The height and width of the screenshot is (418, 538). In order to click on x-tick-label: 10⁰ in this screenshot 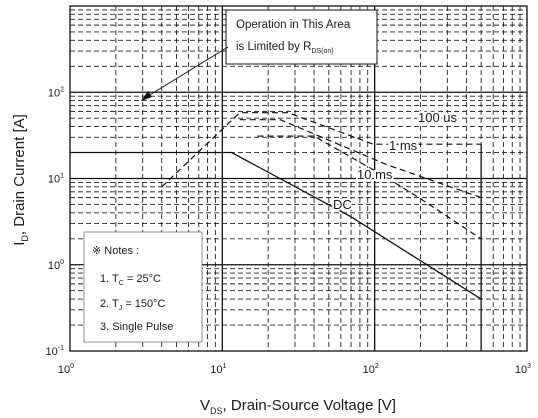, I will do `click(66, 369)`.